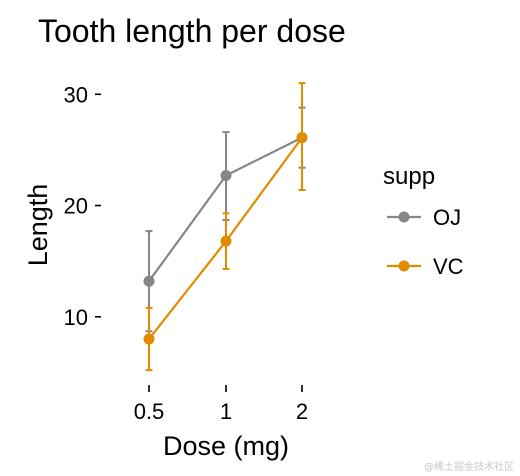 The image size is (520, 476). I want to click on x-tick-label: 1, so click(226, 411).